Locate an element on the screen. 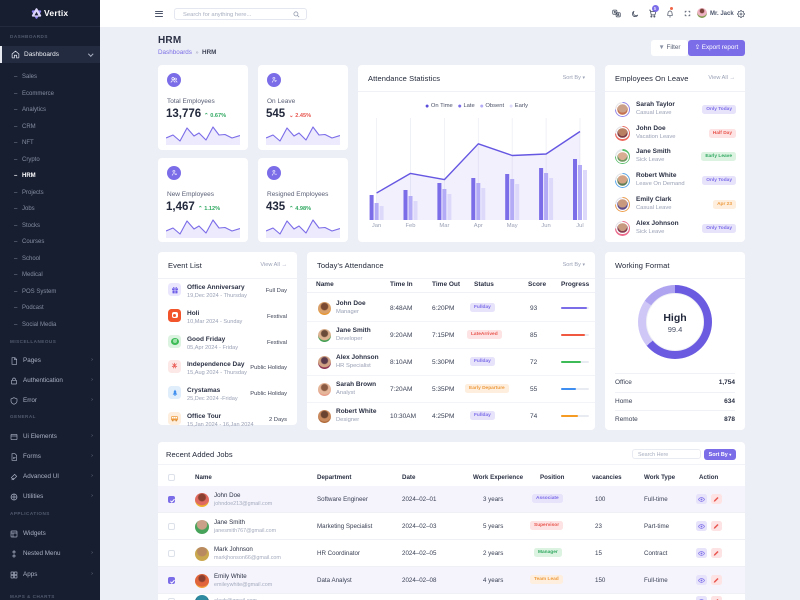 The image size is (800, 600). svg-text: May is located at coordinates (512, 226).